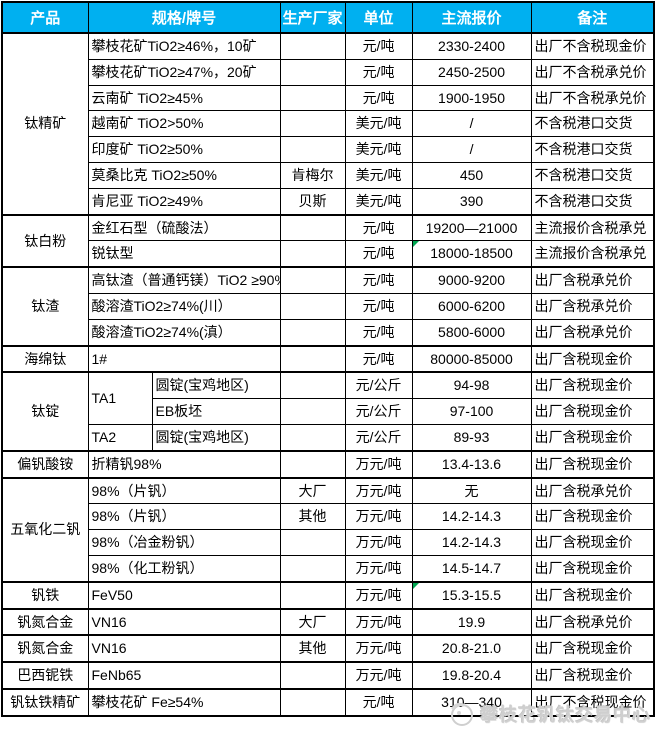 The width and height of the screenshot is (655, 739). I want to click on price-cell: 1900-1950, so click(471, 98).